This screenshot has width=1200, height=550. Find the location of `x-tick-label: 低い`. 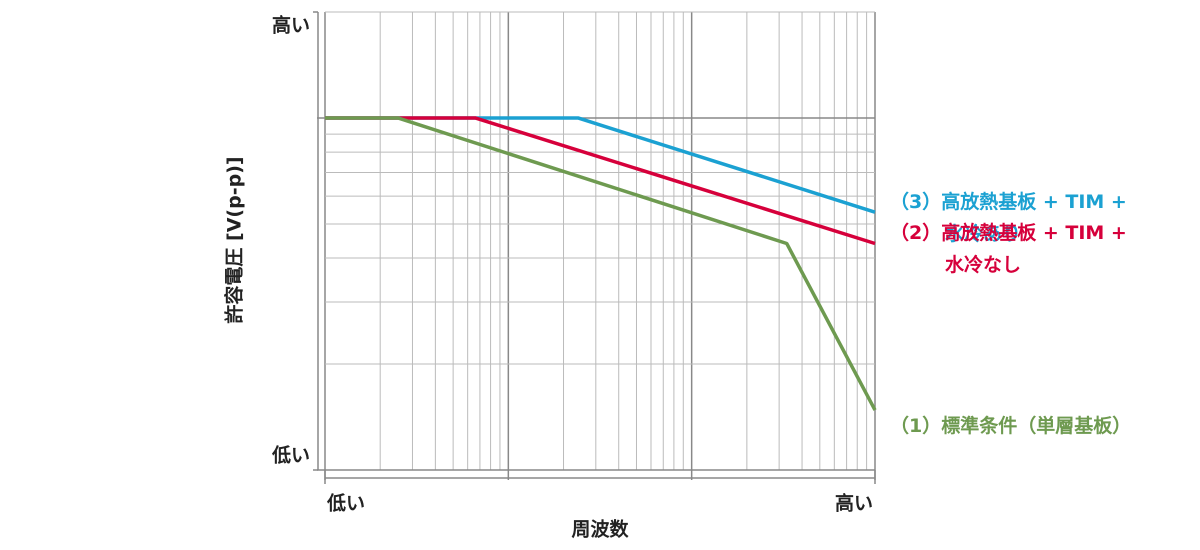

x-tick-label: 低い is located at coordinates (345, 503).